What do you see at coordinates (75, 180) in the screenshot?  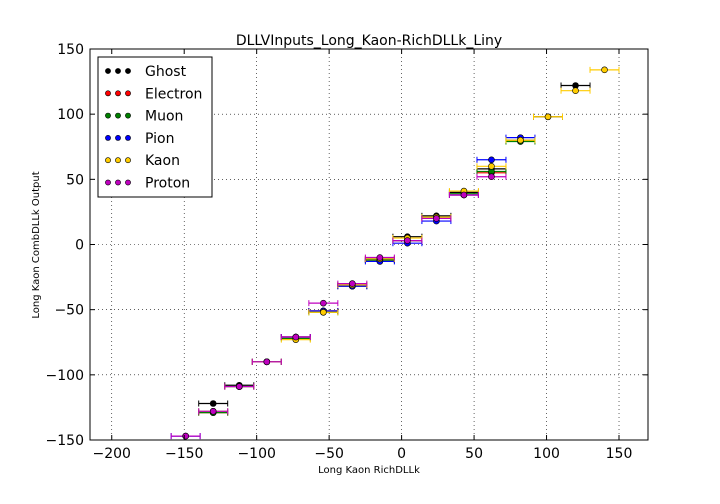 I see `y-tick-label: 50` at bounding box center [75, 180].